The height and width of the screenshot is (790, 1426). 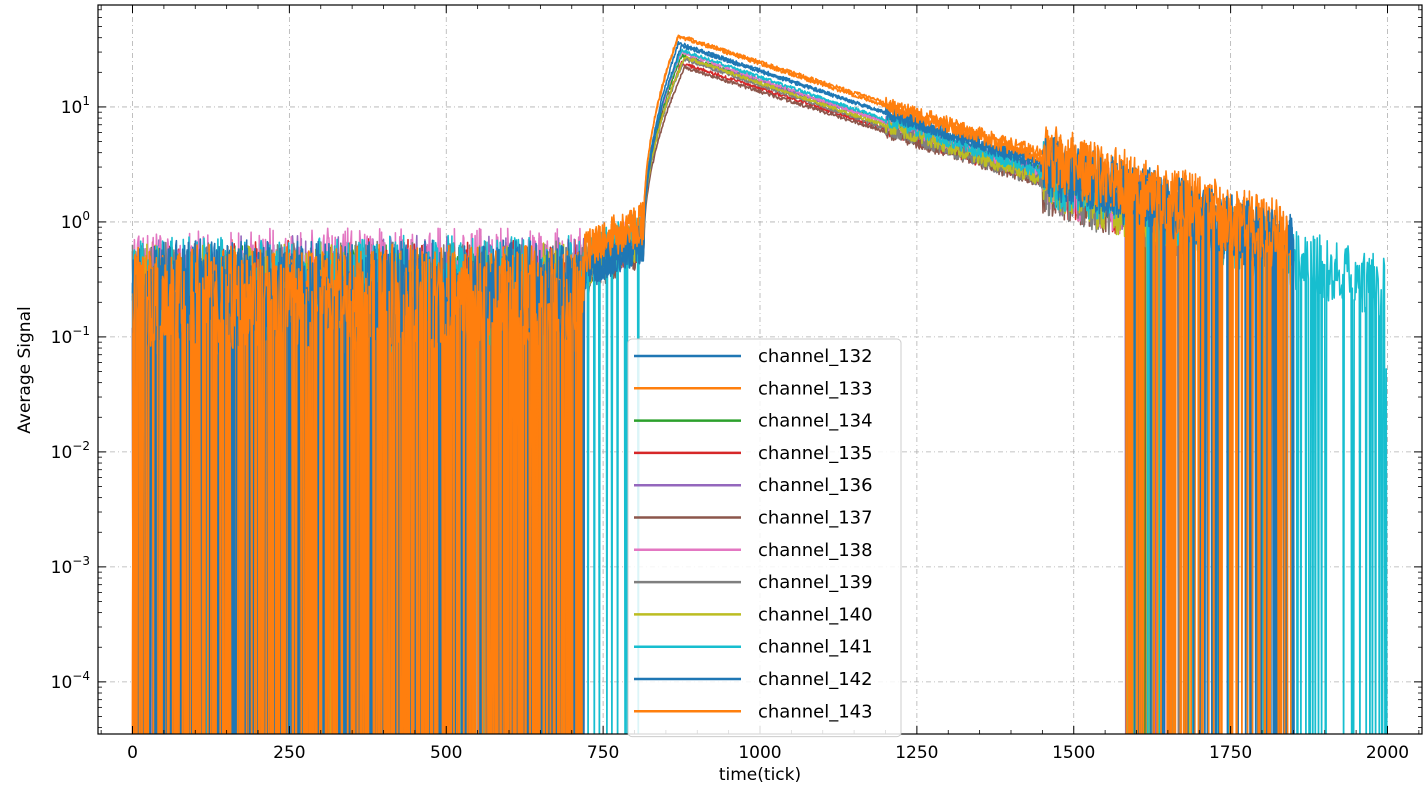 What do you see at coordinates (815, 388) in the screenshot?
I see `legend-label: channel_133` at bounding box center [815, 388].